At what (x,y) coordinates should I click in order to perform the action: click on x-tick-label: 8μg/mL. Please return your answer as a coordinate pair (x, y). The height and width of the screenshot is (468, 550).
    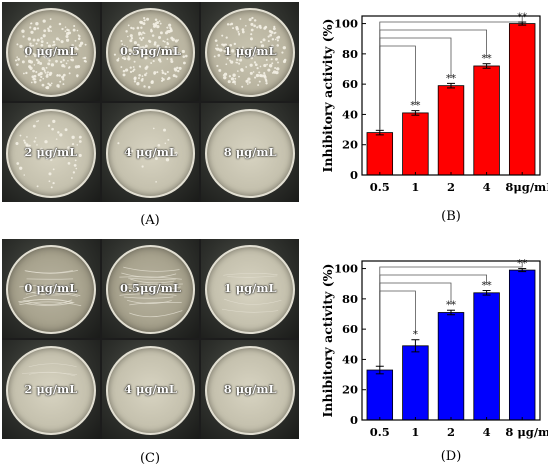
    Looking at the image, I should click on (526, 187).